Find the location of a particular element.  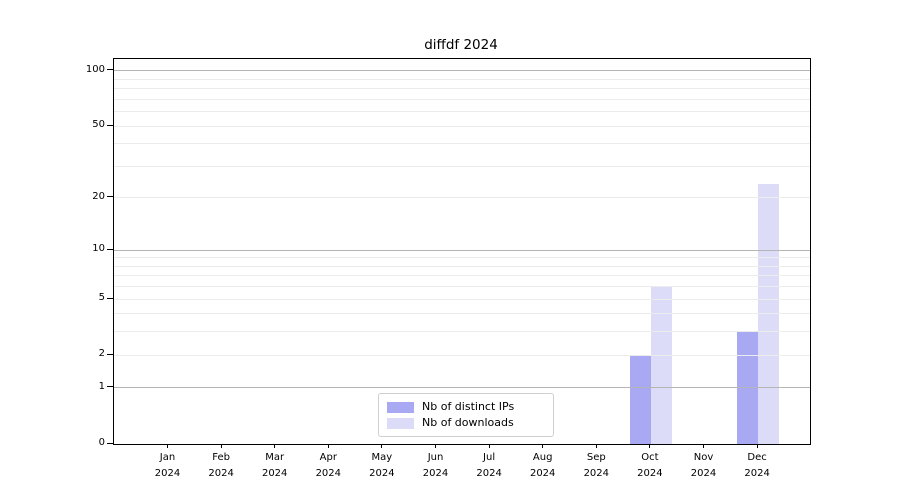

x-tick-mark-aug is located at coordinates (543, 446).